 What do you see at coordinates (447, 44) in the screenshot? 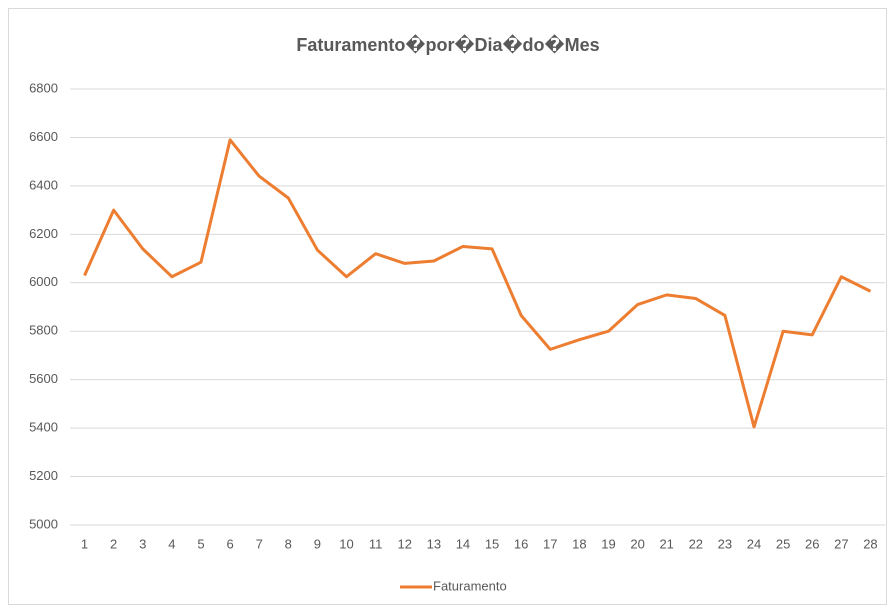
I see `chart-title: Faturamento�por�Dia�do�Mes` at bounding box center [447, 44].